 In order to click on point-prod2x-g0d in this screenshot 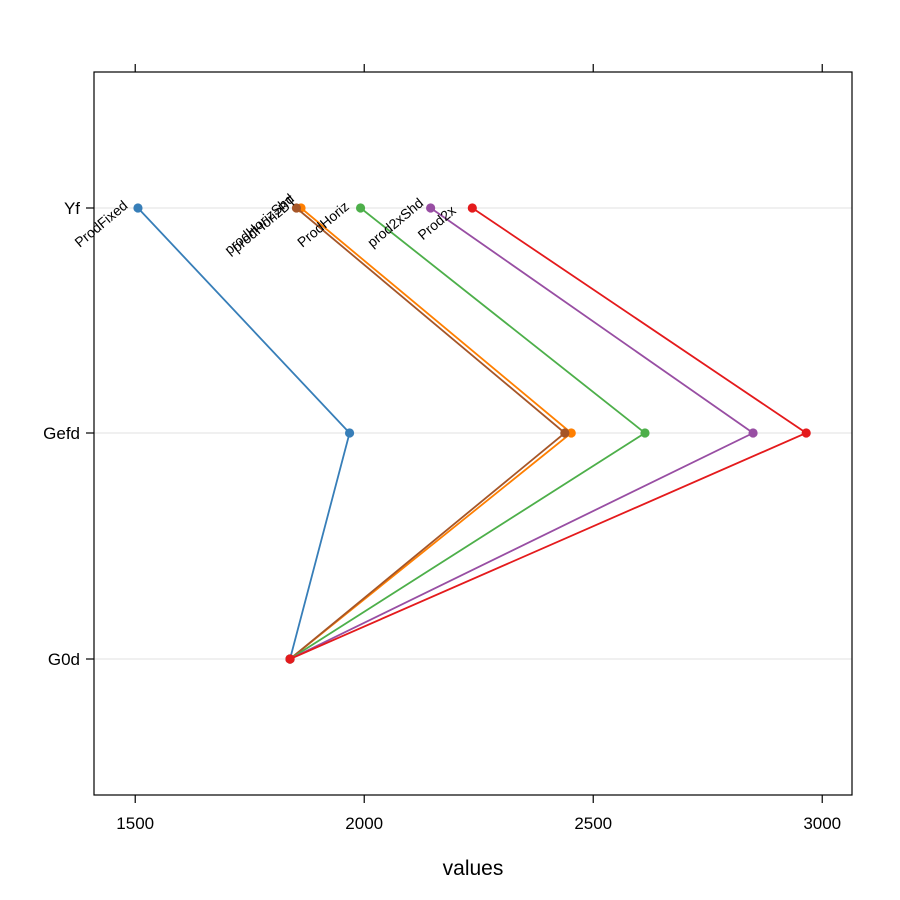, I will do `click(290, 659)`.